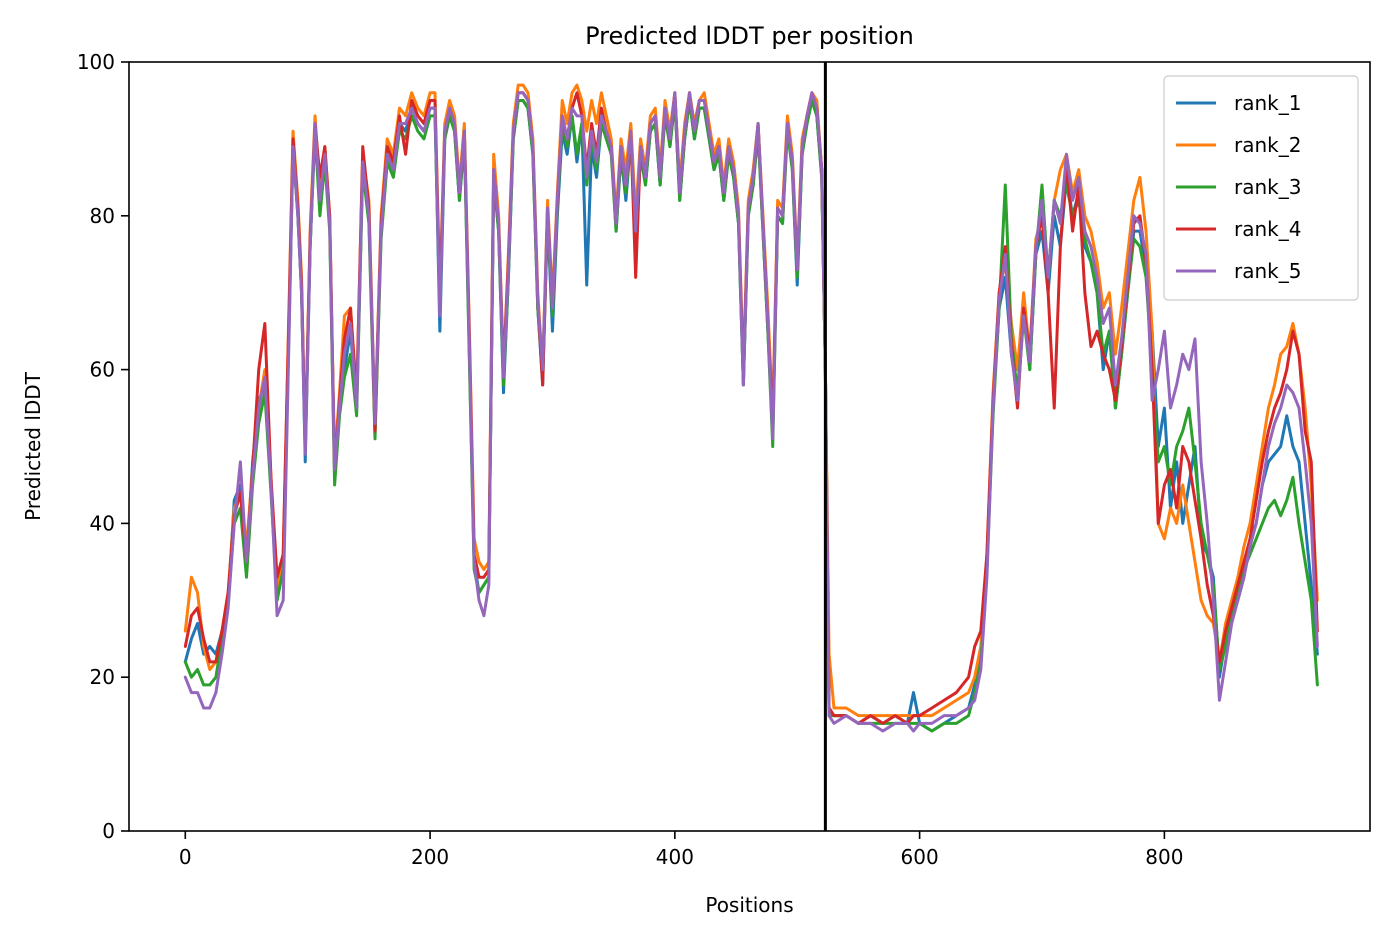 The image size is (1391, 939). I want to click on chart-title: Predicted lDDT per position, so click(749, 36).